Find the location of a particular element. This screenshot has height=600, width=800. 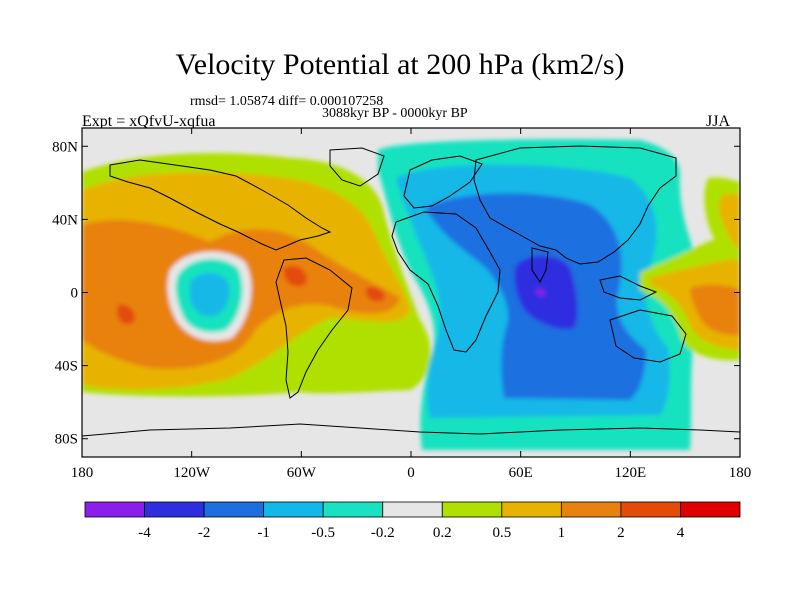

colorbar-label: -0.5 is located at coordinates (323, 533).